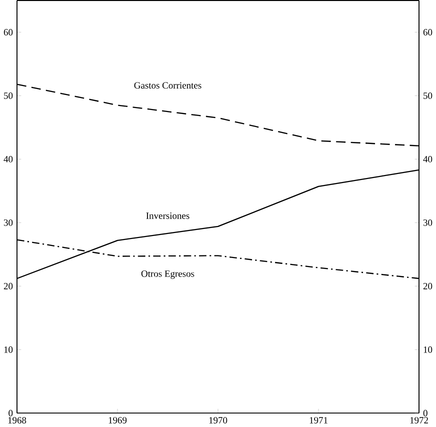 Image resolution: width=436 pixels, height=427 pixels. I want to click on y-tick-label: 60, so click(8, 32).